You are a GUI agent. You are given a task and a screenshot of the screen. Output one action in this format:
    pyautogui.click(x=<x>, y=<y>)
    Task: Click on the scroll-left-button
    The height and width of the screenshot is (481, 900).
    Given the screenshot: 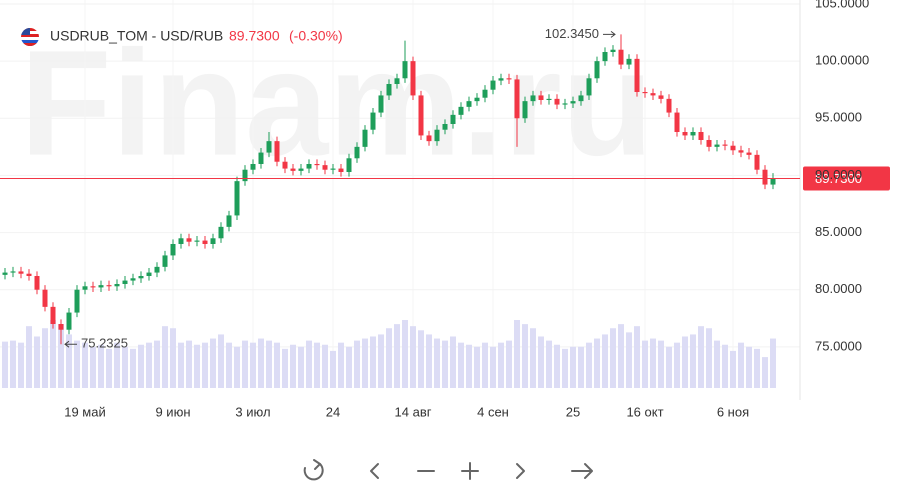 What is the action you would take?
    pyautogui.click(x=374, y=471)
    